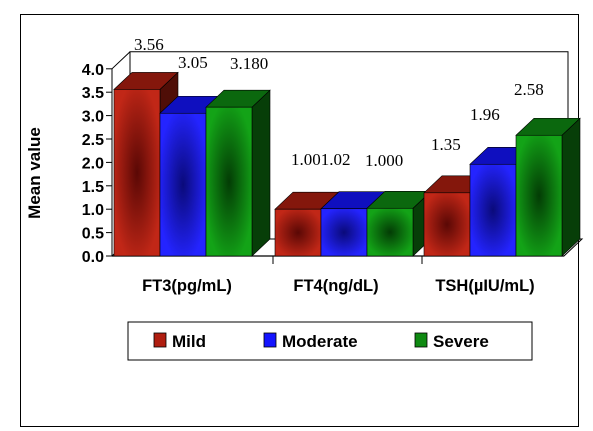 The width and height of the screenshot is (593, 431). I want to click on y-tick-label: 3.5, so click(93, 93).